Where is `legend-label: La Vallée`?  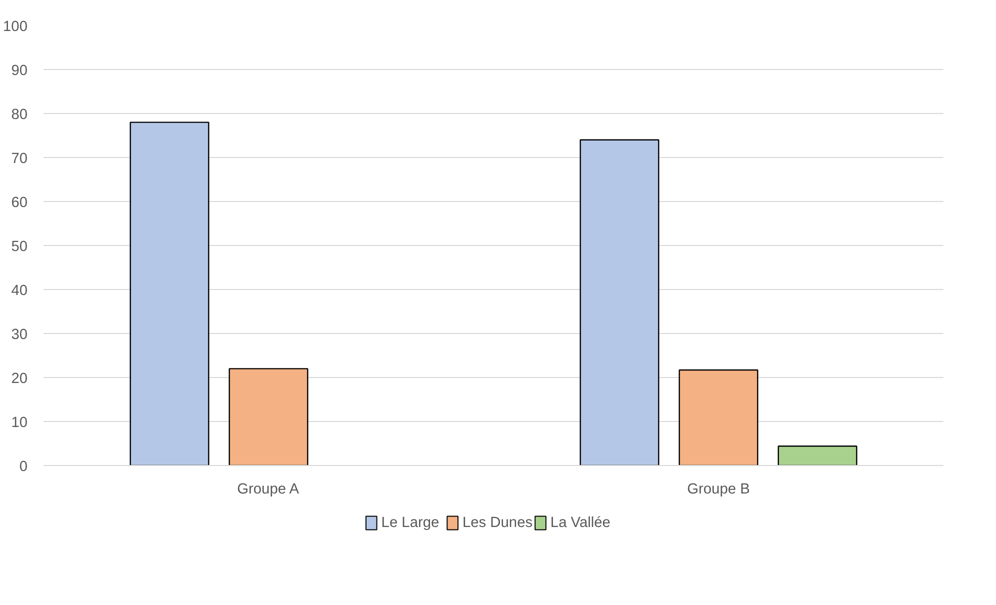
legend-label: La Vallée is located at coordinates (580, 523).